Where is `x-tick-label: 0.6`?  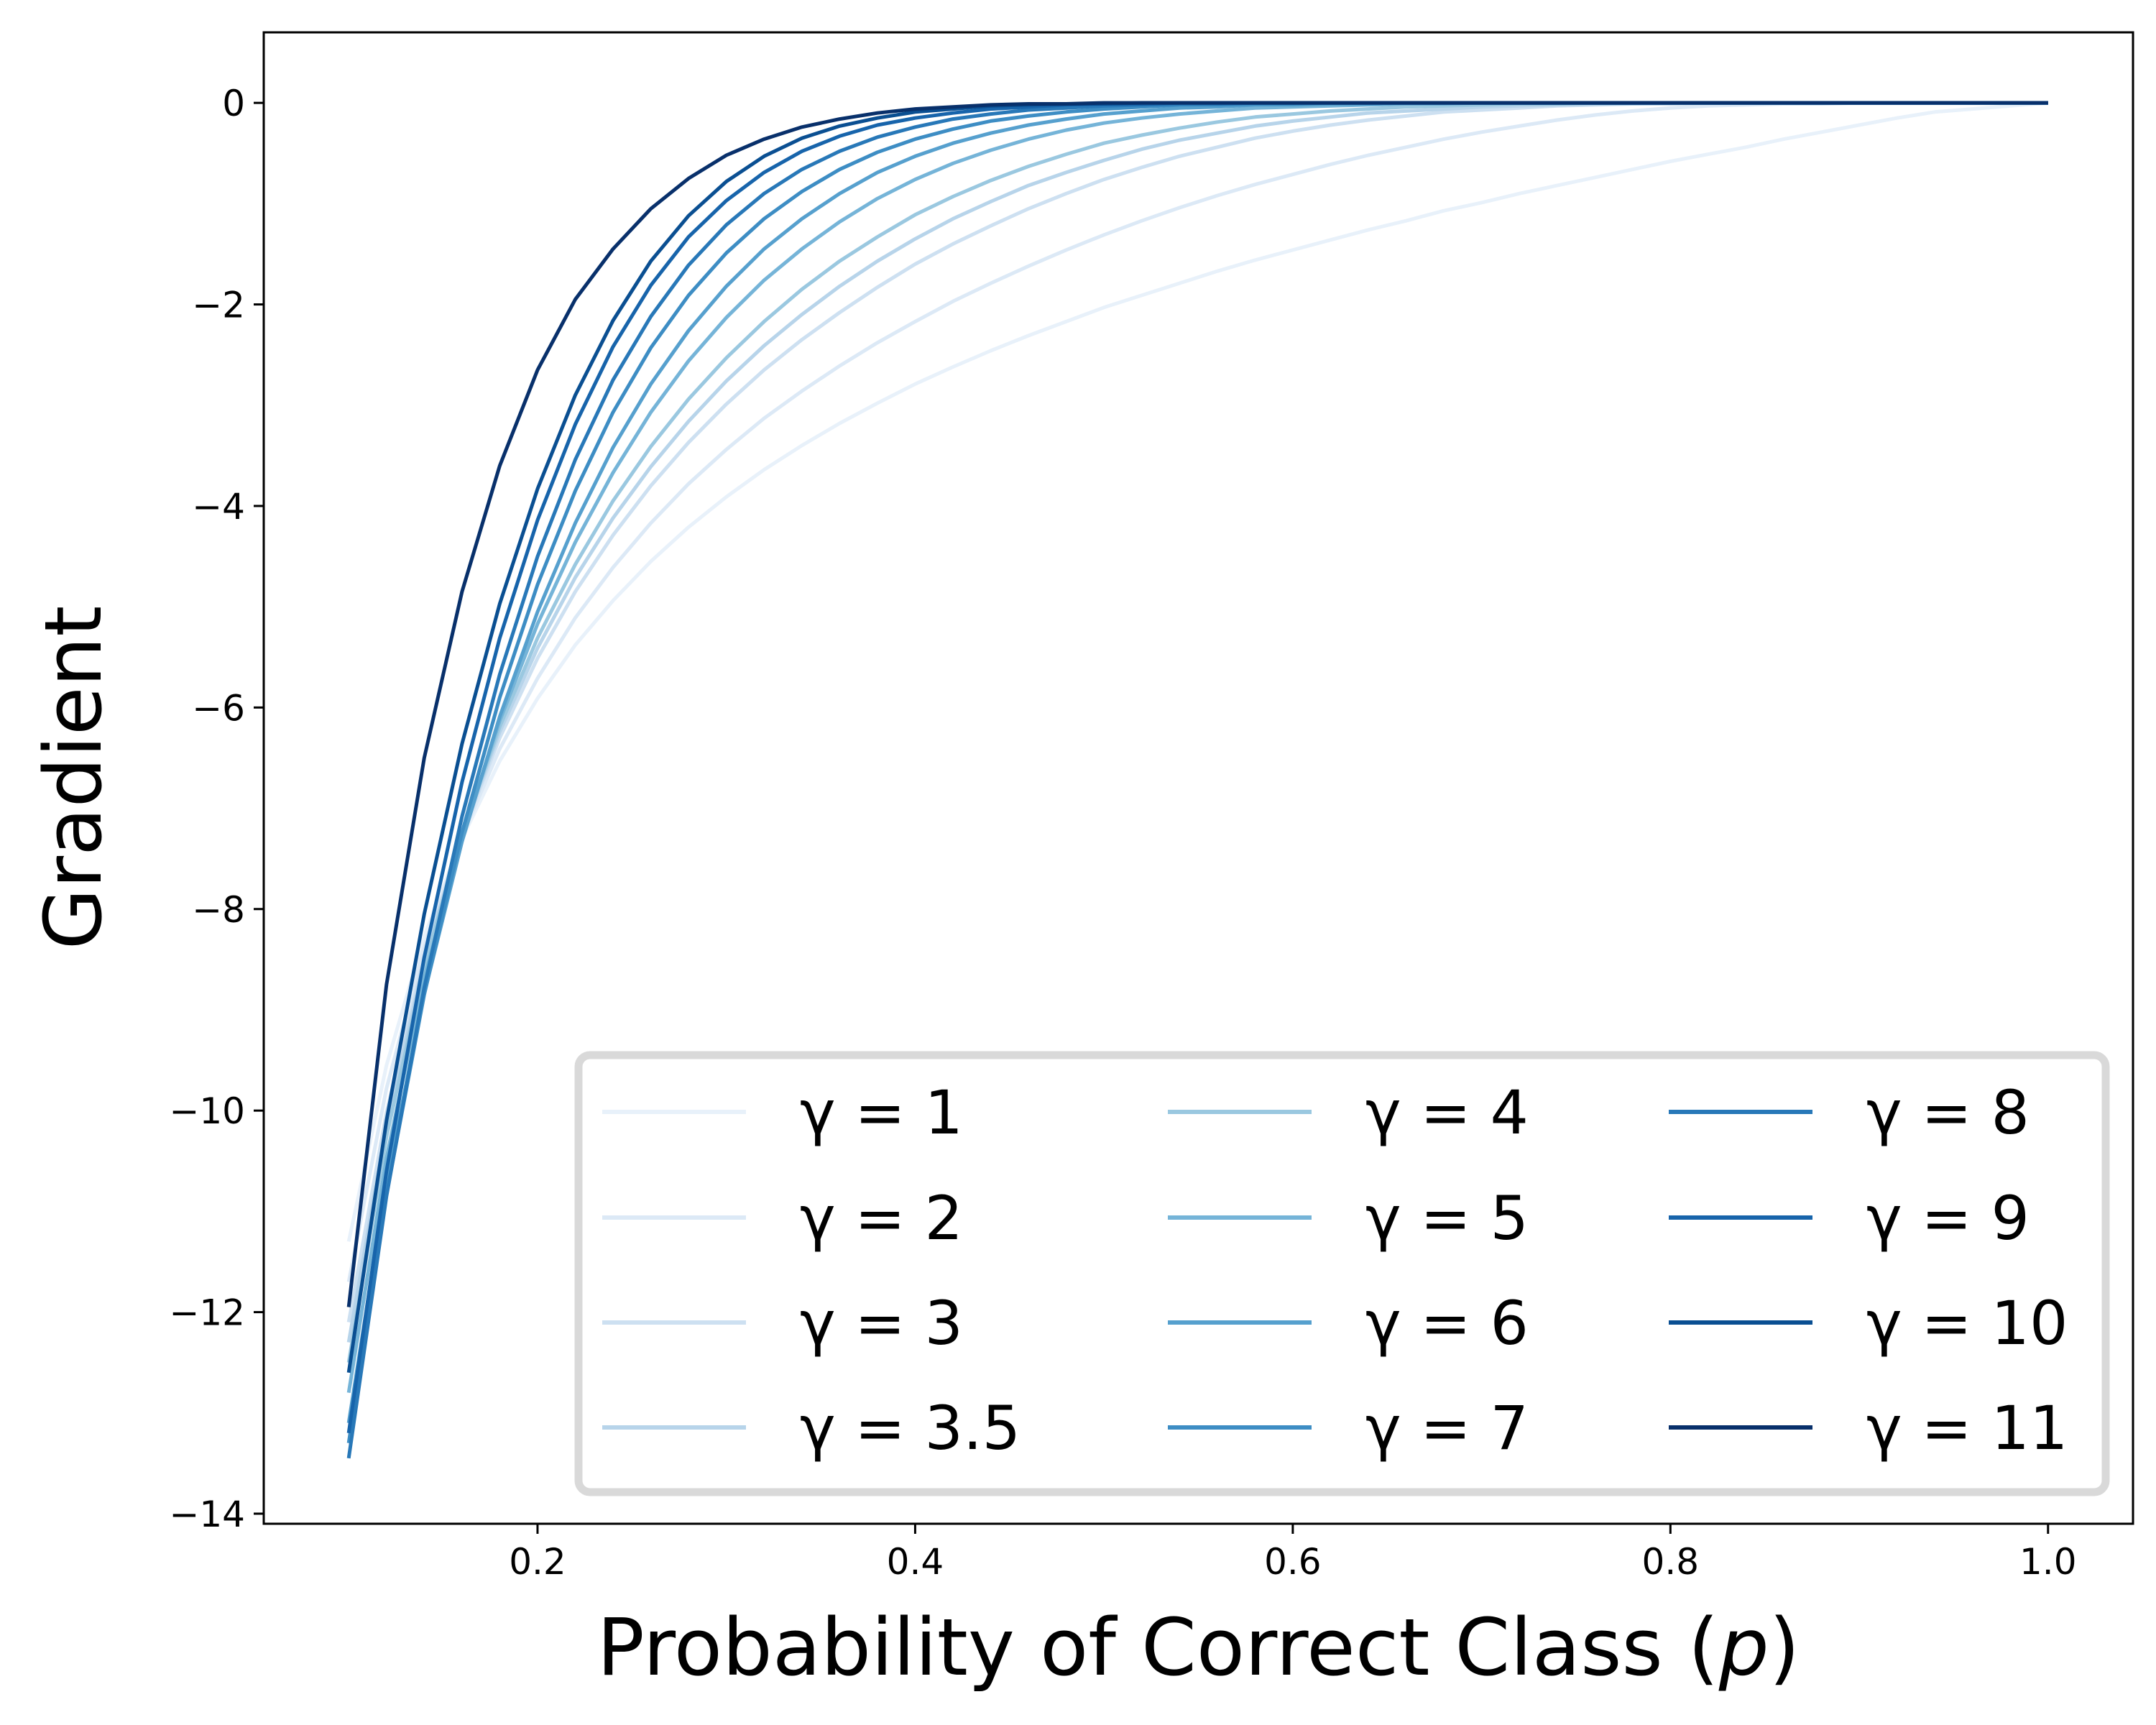 x-tick-label: 0.6 is located at coordinates (1293, 1562).